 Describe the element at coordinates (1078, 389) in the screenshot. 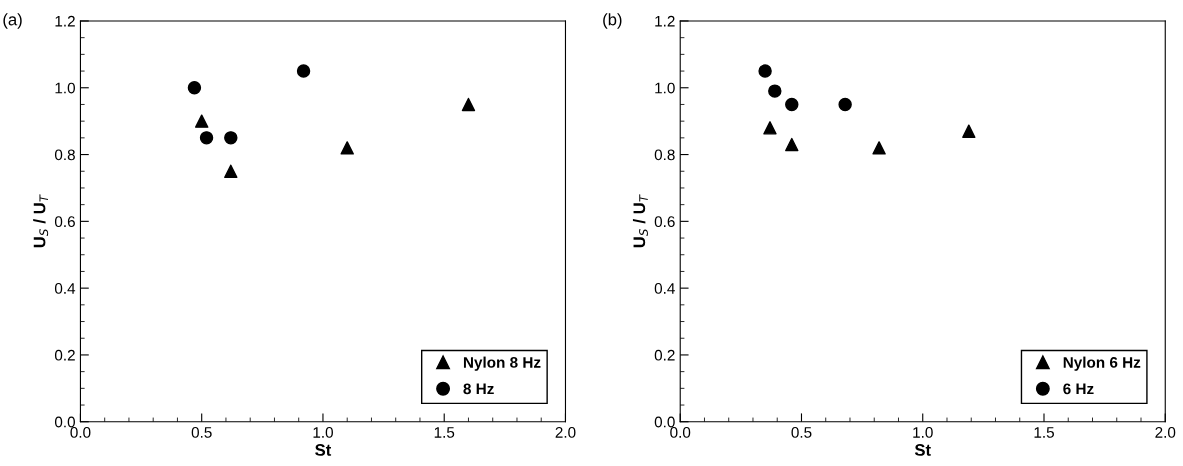

I see `legend-label: 6 Hz` at that location.